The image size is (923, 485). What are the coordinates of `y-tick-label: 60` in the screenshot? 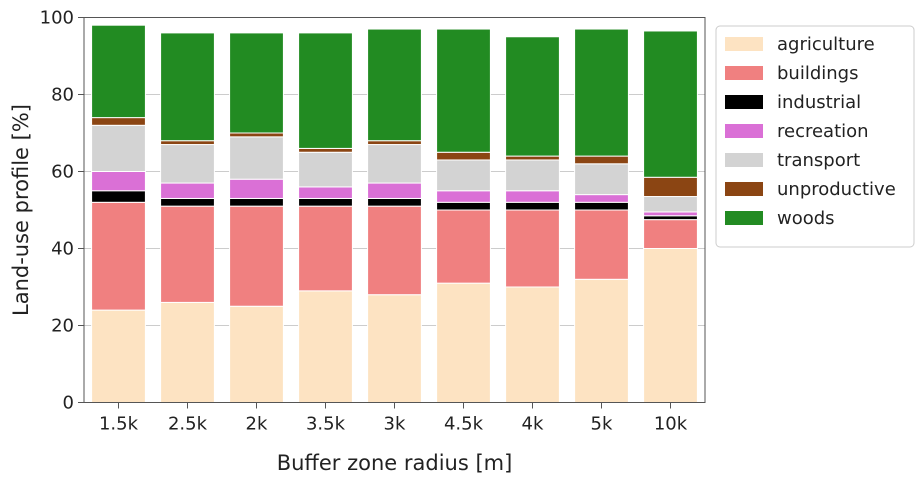 It's located at (62, 172).